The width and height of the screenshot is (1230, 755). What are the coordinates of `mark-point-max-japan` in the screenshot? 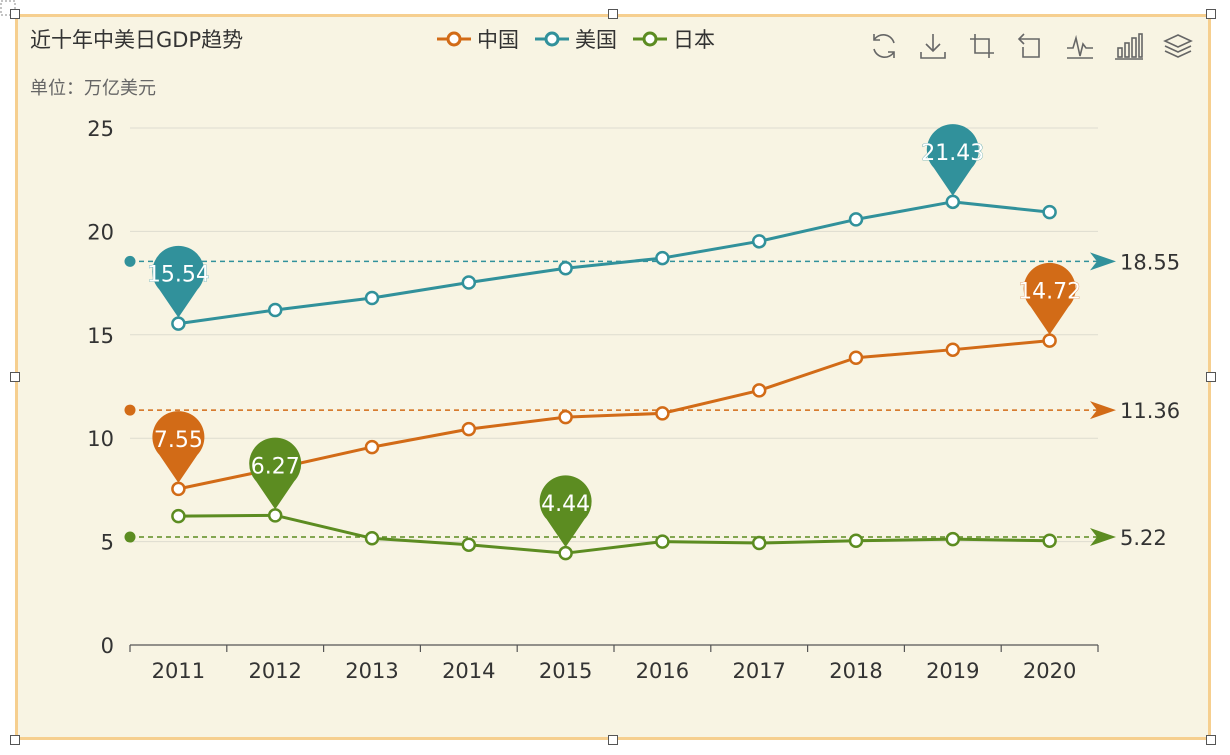 It's located at (275, 473).